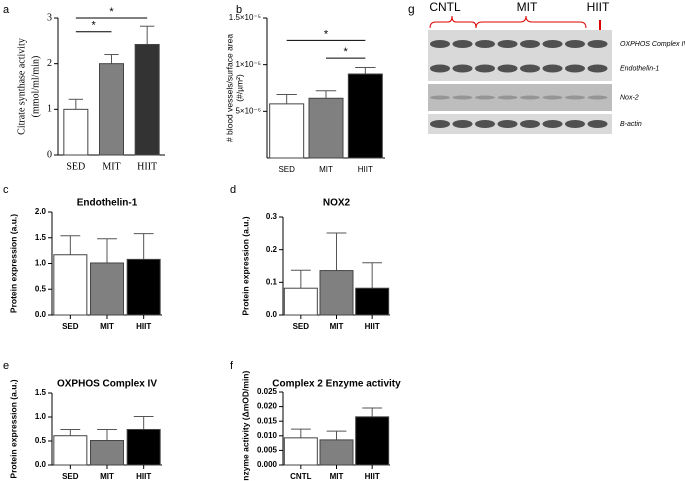 This screenshot has height=481, width=685. What do you see at coordinates (453, 22) in the screenshot?
I see `group-bracket` at bounding box center [453, 22].